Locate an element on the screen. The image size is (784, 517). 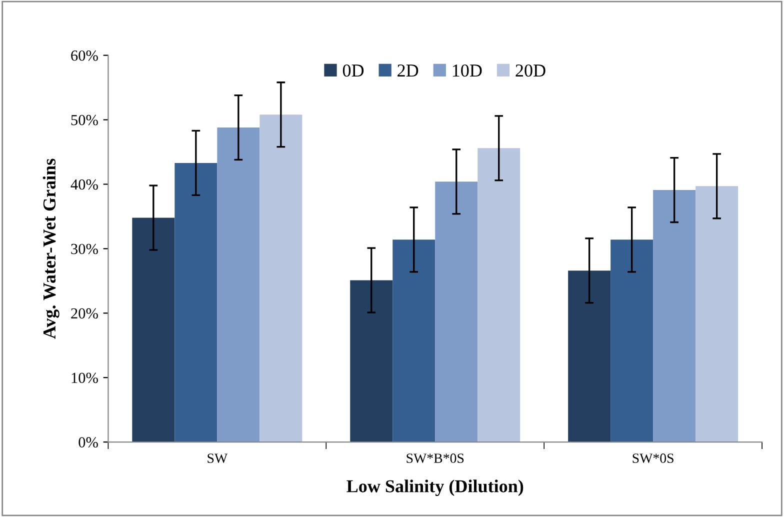
y-tick-label: 60% is located at coordinates (84, 55).